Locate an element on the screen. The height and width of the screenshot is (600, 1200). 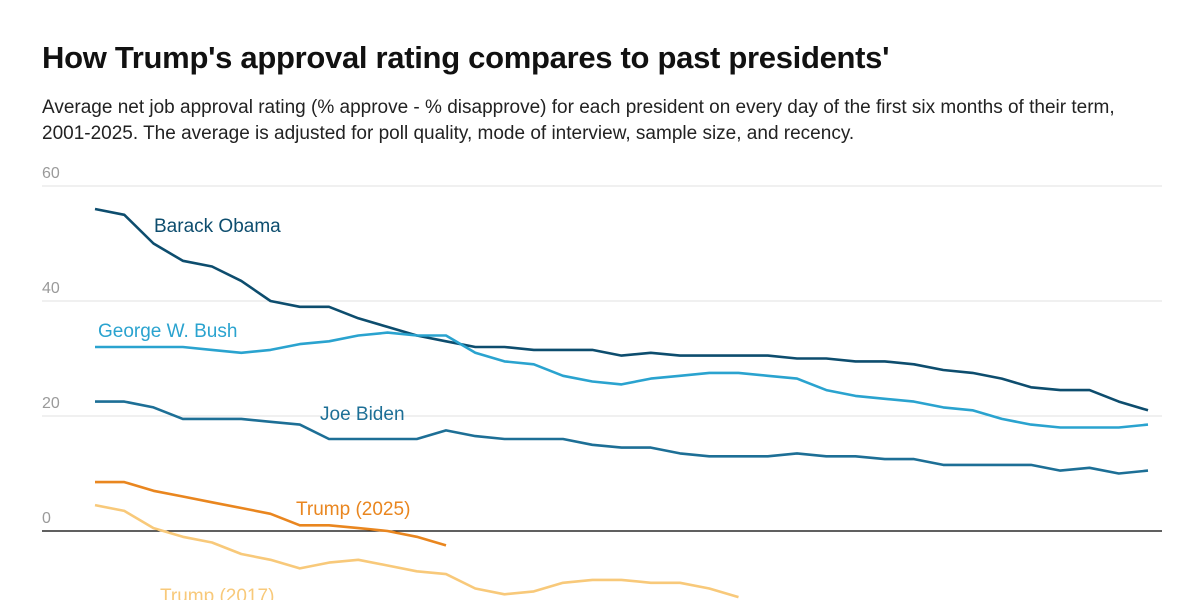
y-tick-label: 60 is located at coordinates (51, 173).